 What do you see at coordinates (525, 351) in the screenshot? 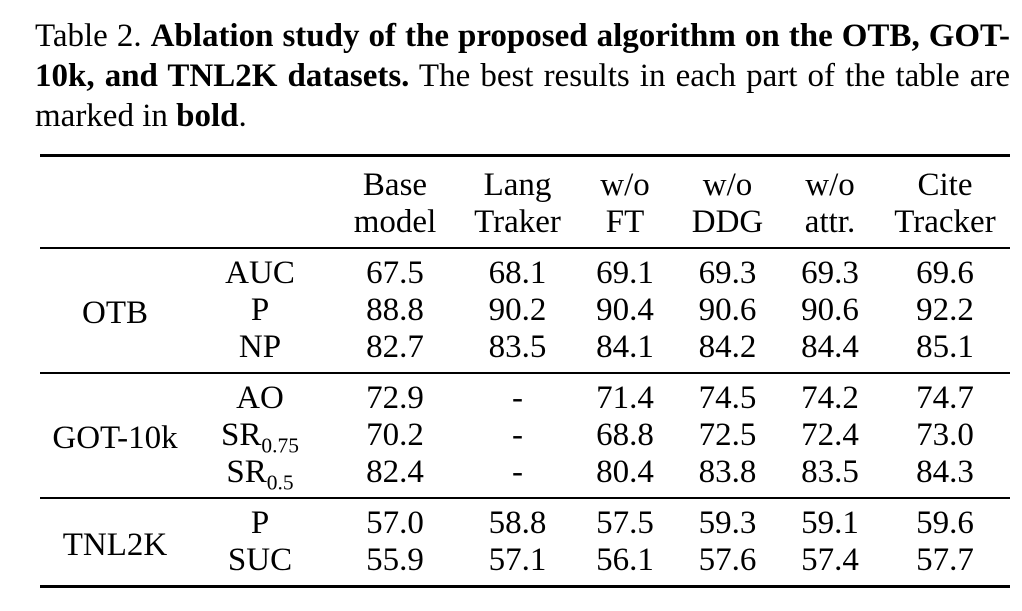
I see `table-row: NP 82.7 83.5 84.1 84.2 84.4 85.1` at bounding box center [525, 351].